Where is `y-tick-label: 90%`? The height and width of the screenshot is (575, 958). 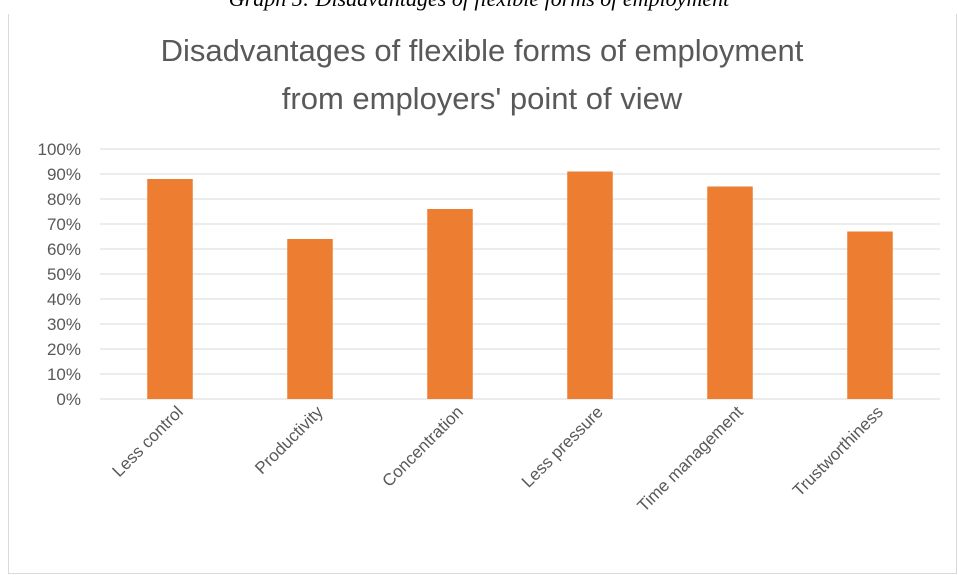
y-tick-label: 90% is located at coordinates (64, 174).